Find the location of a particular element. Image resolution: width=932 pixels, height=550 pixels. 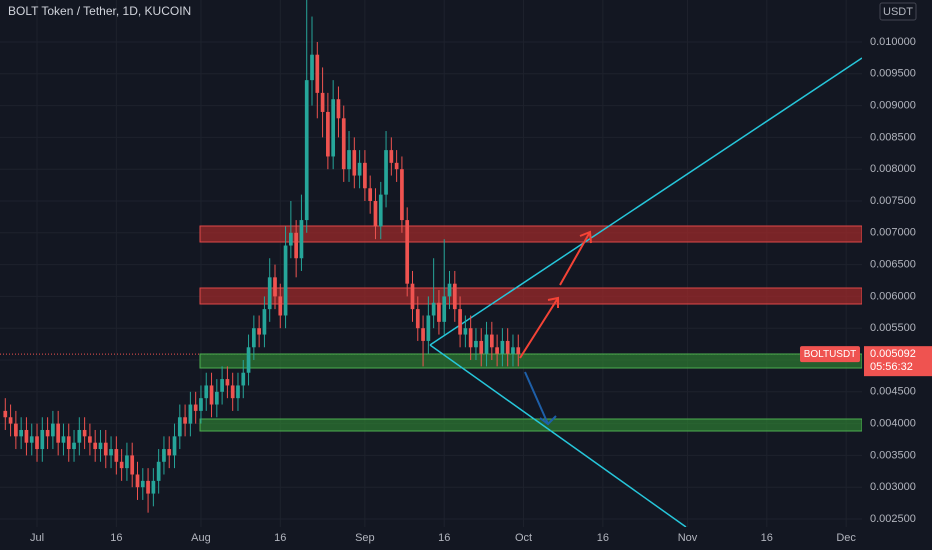

time-axis is located at coordinates (431, 538).